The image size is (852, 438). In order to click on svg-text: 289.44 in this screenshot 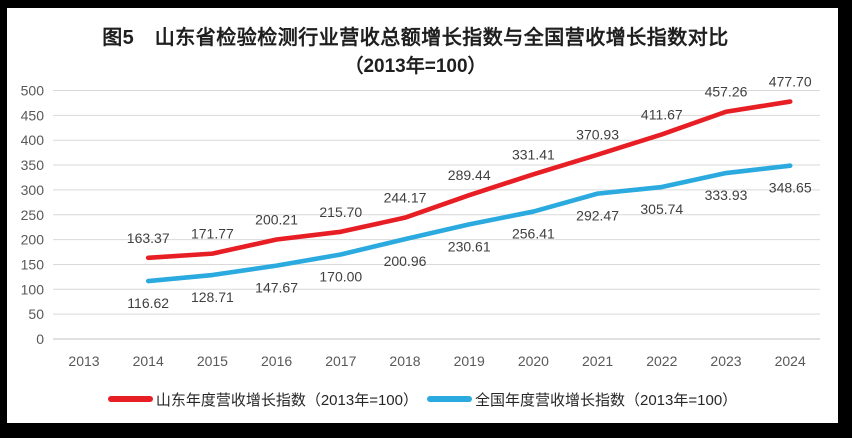, I will do `click(469, 175)`.